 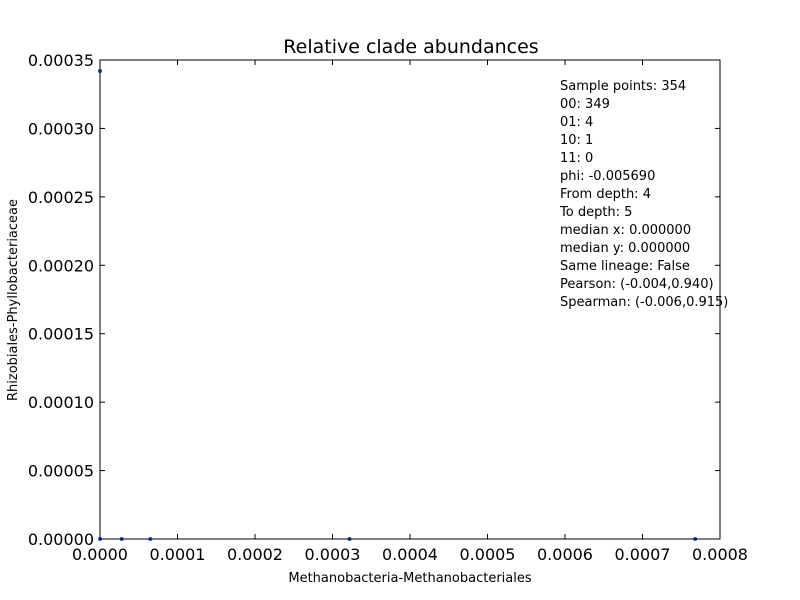 What do you see at coordinates (623, 86) in the screenshot?
I see `stats-line: Sample points: 354` at bounding box center [623, 86].